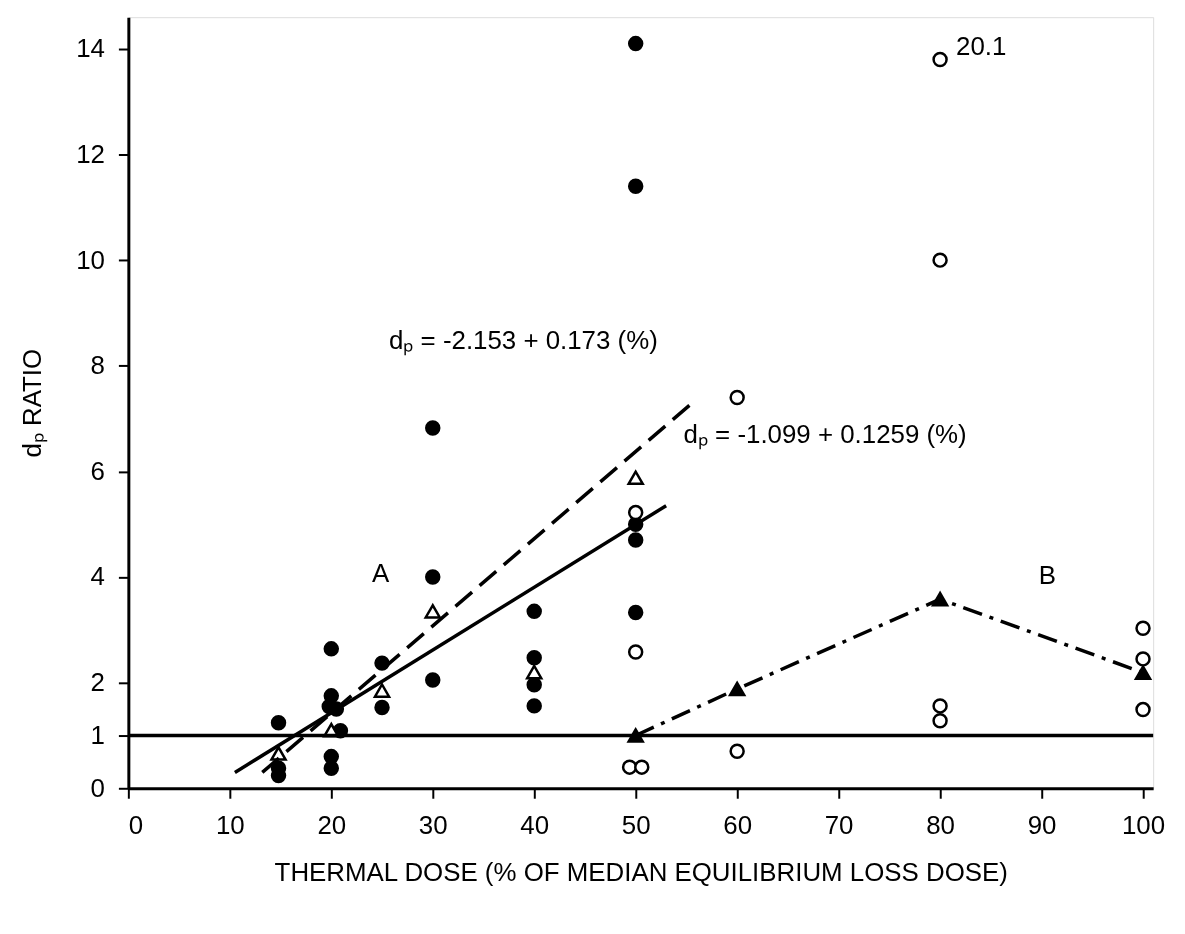 This screenshot has width=1185, height=934. I want to click on y-tick-label: 8, so click(97, 365).